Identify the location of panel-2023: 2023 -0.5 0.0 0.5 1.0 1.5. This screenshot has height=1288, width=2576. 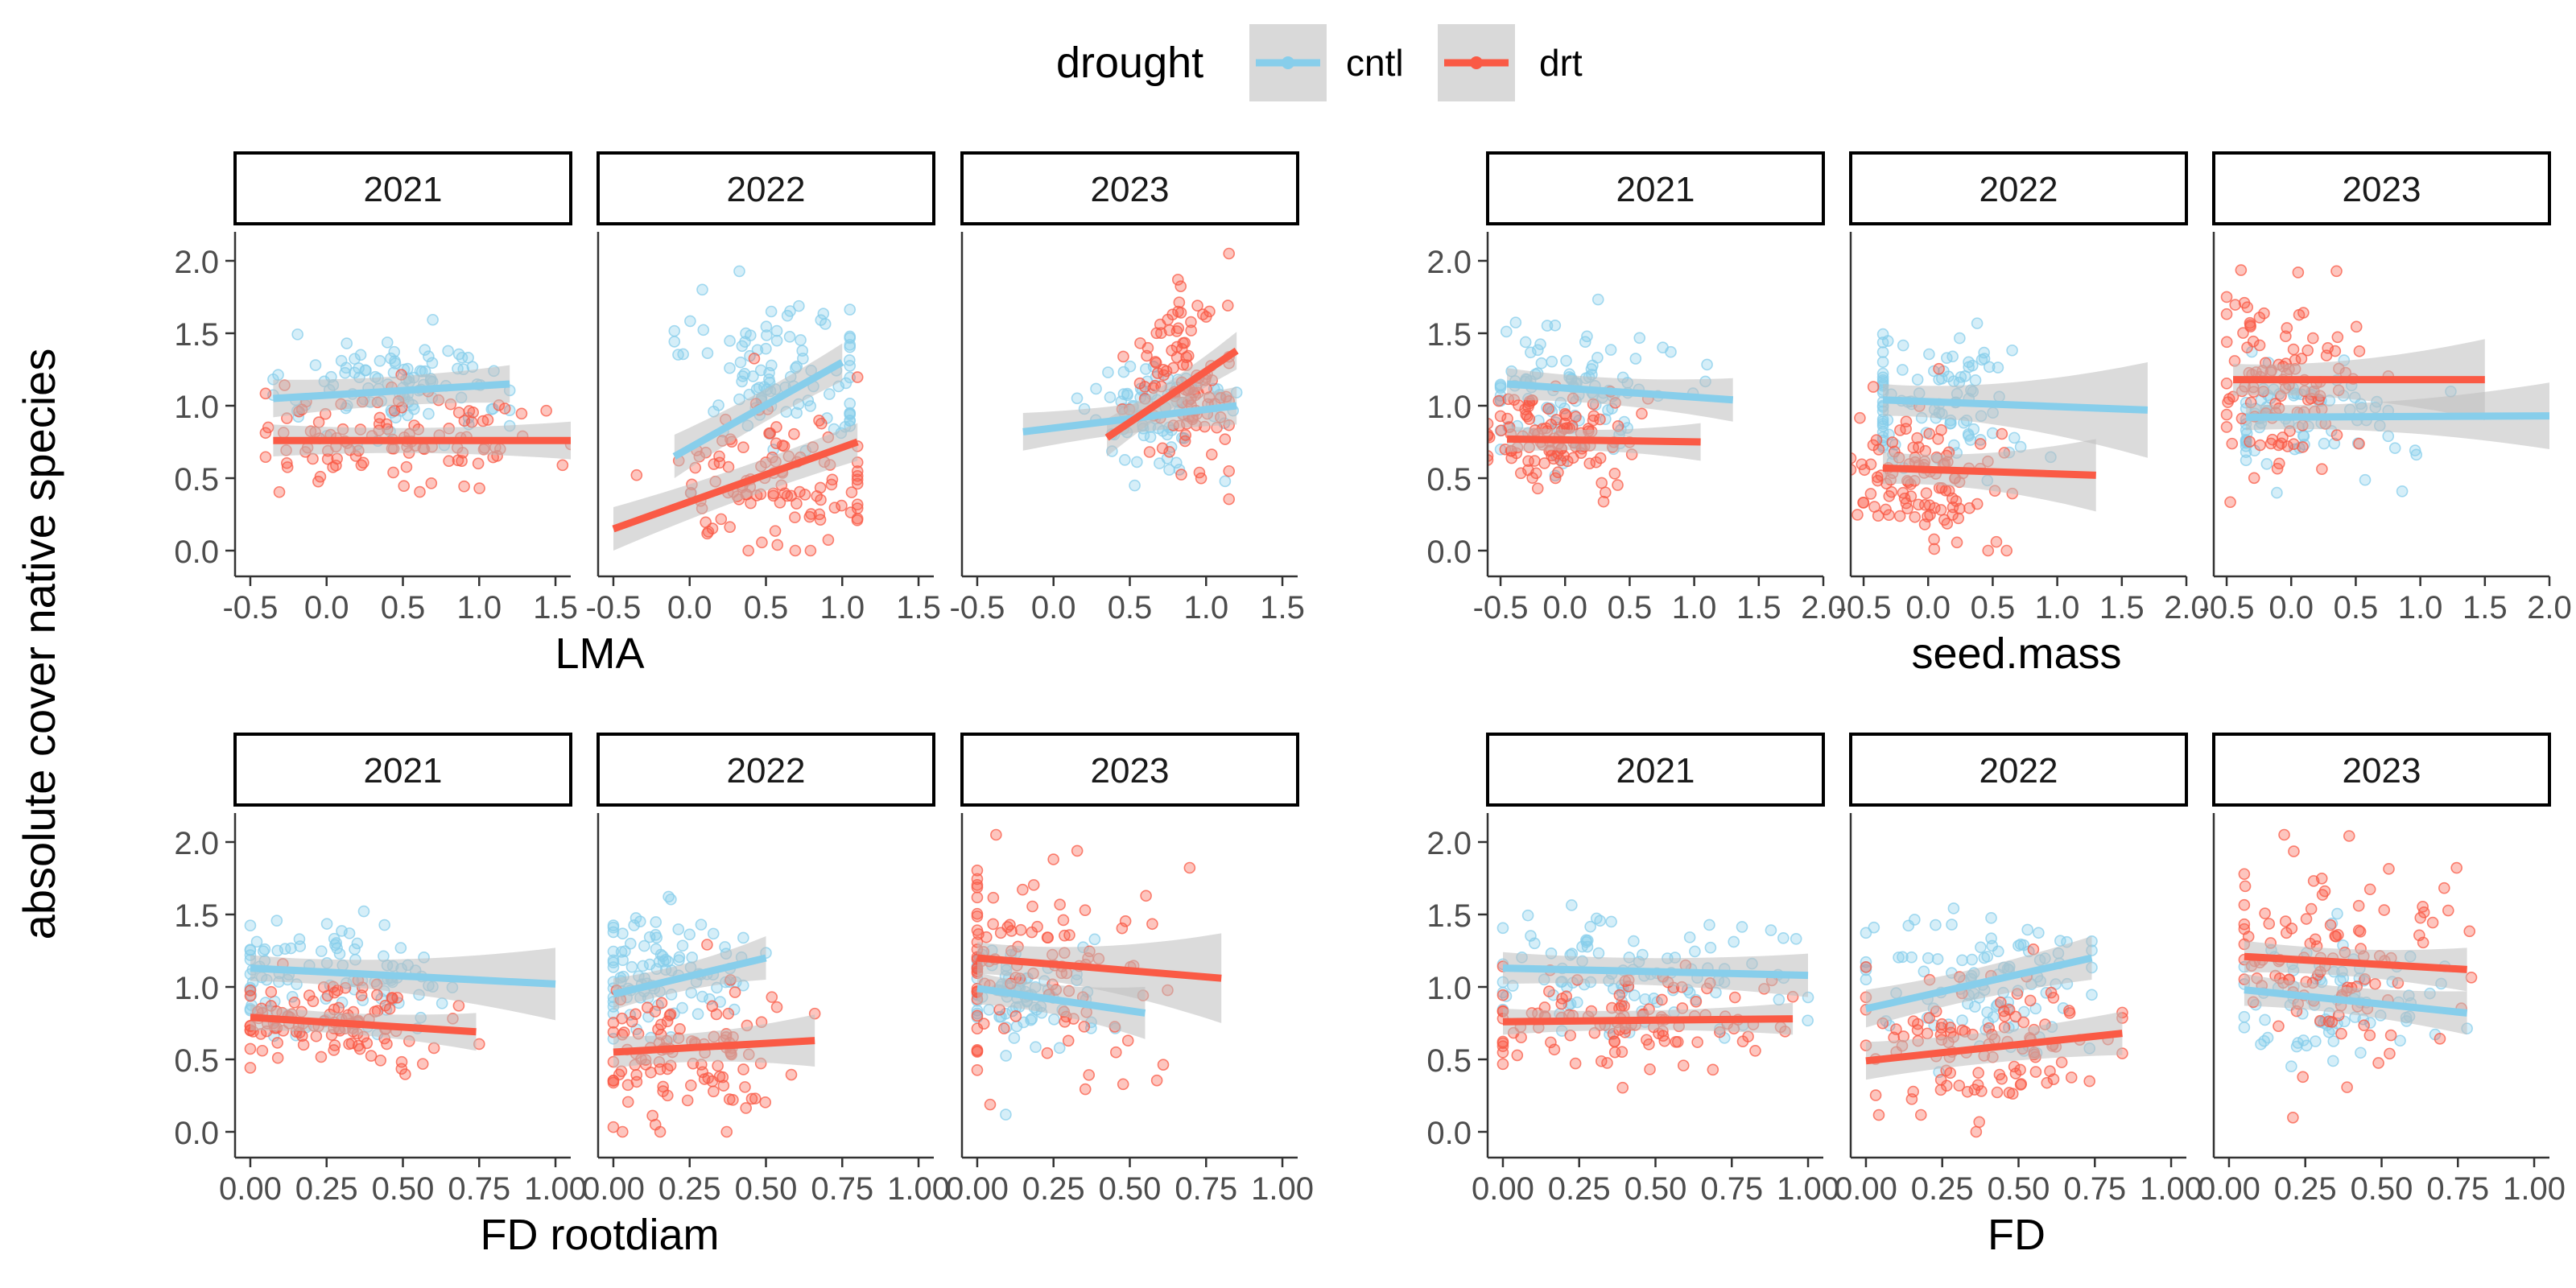
(1127, 388).